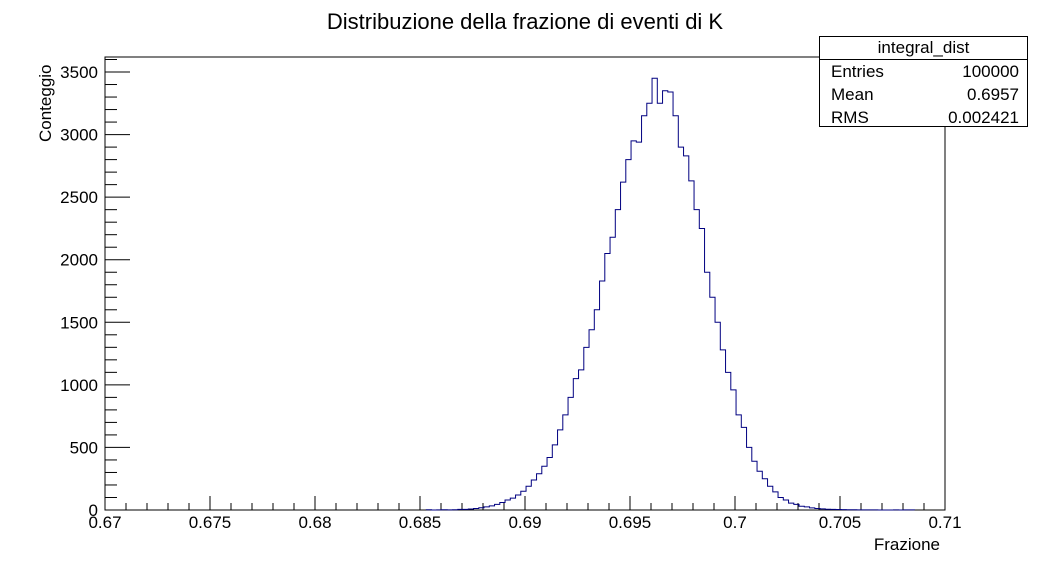  What do you see at coordinates (850, 117) in the screenshot?
I see `stats-label: RMS` at bounding box center [850, 117].